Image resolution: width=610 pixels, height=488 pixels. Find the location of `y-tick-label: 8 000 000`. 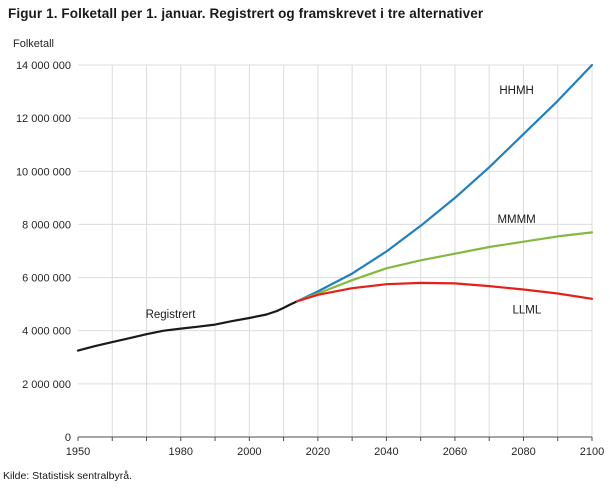

y-tick-label: 8 000 000 is located at coordinates (46, 225).